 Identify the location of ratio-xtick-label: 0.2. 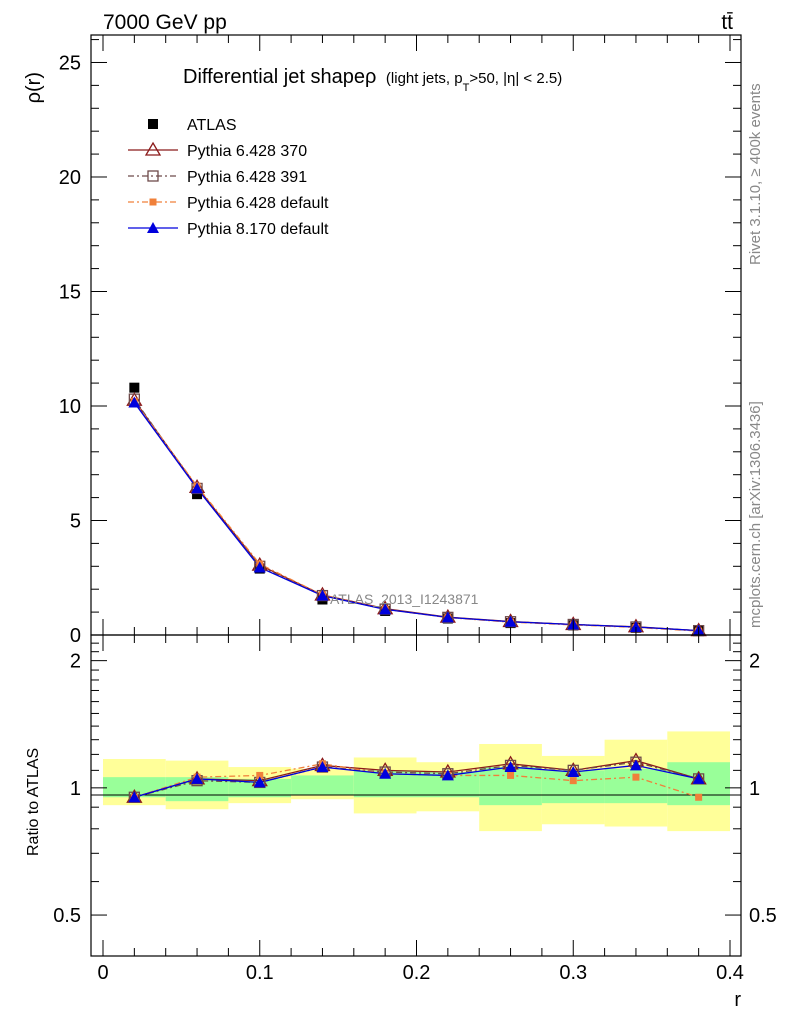
(417, 973).